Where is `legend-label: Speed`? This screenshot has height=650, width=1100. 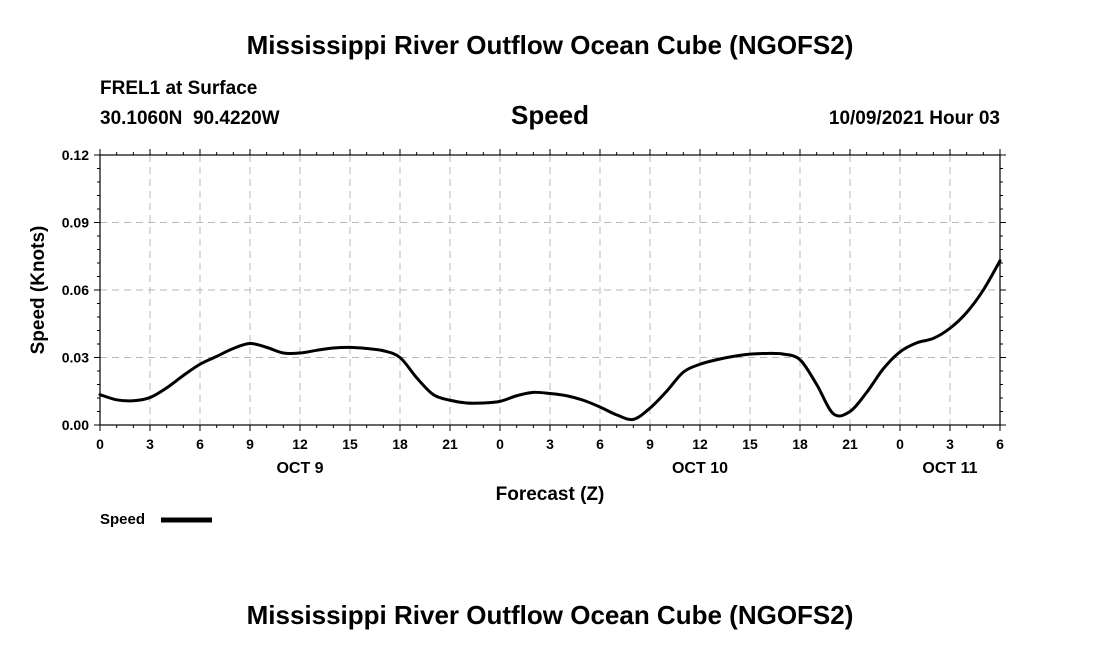
legend-label: Speed is located at coordinates (122, 519).